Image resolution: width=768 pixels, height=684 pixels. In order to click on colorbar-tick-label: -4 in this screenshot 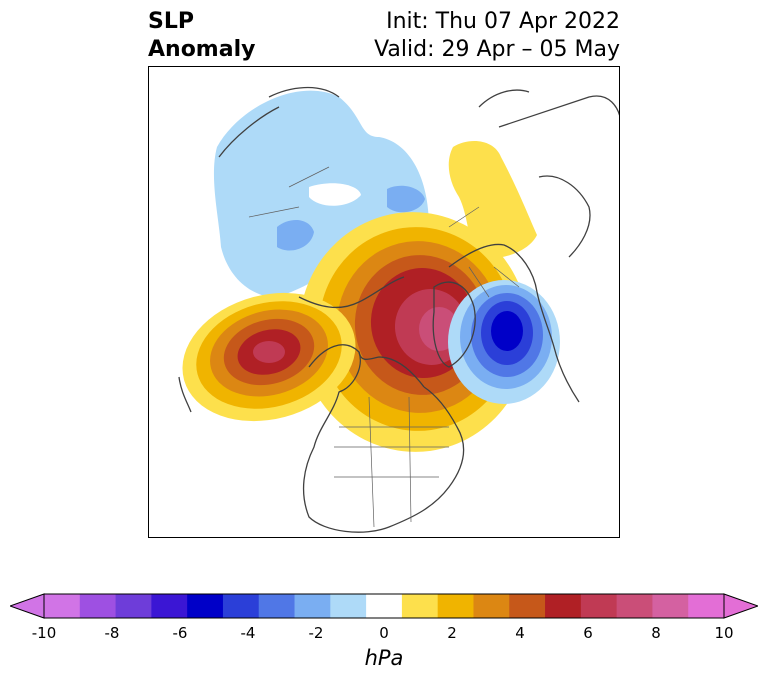, I will do `click(248, 633)`.